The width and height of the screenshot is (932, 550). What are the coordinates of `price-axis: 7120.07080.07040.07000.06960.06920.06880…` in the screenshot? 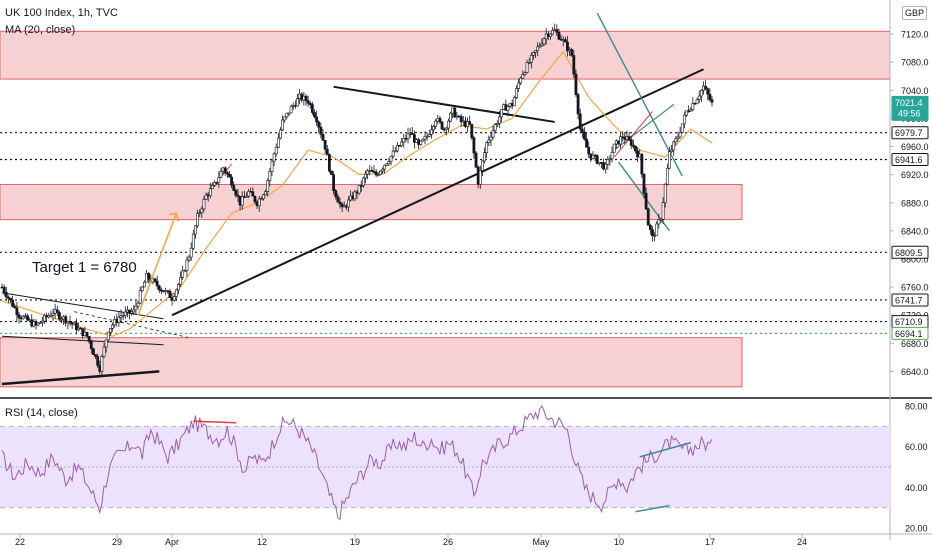 It's located at (909, 282).